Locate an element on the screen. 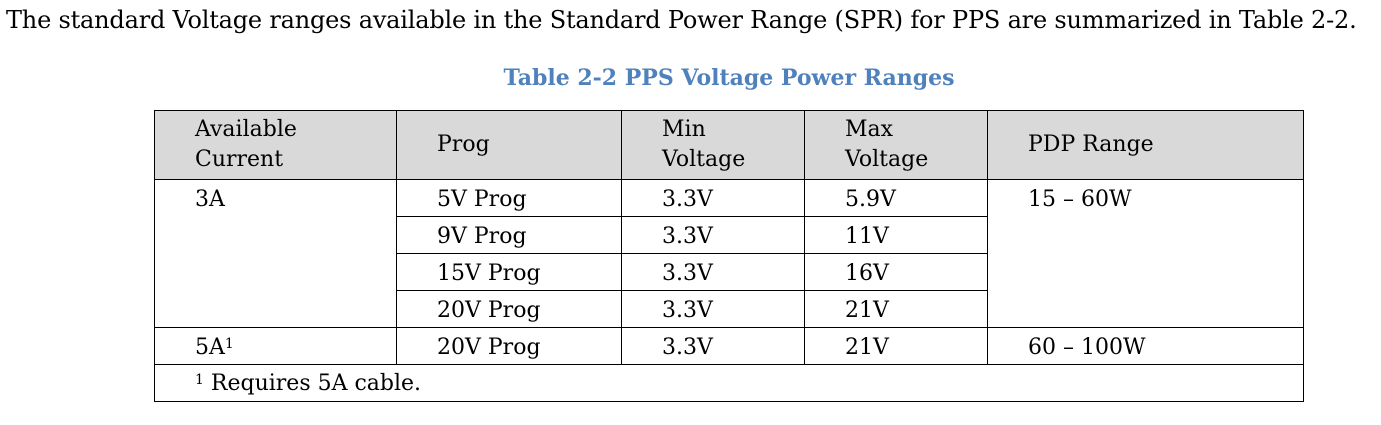 This screenshot has height=425, width=1381. header-max-voltage-line-2: Voltage is located at coordinates (887, 159).